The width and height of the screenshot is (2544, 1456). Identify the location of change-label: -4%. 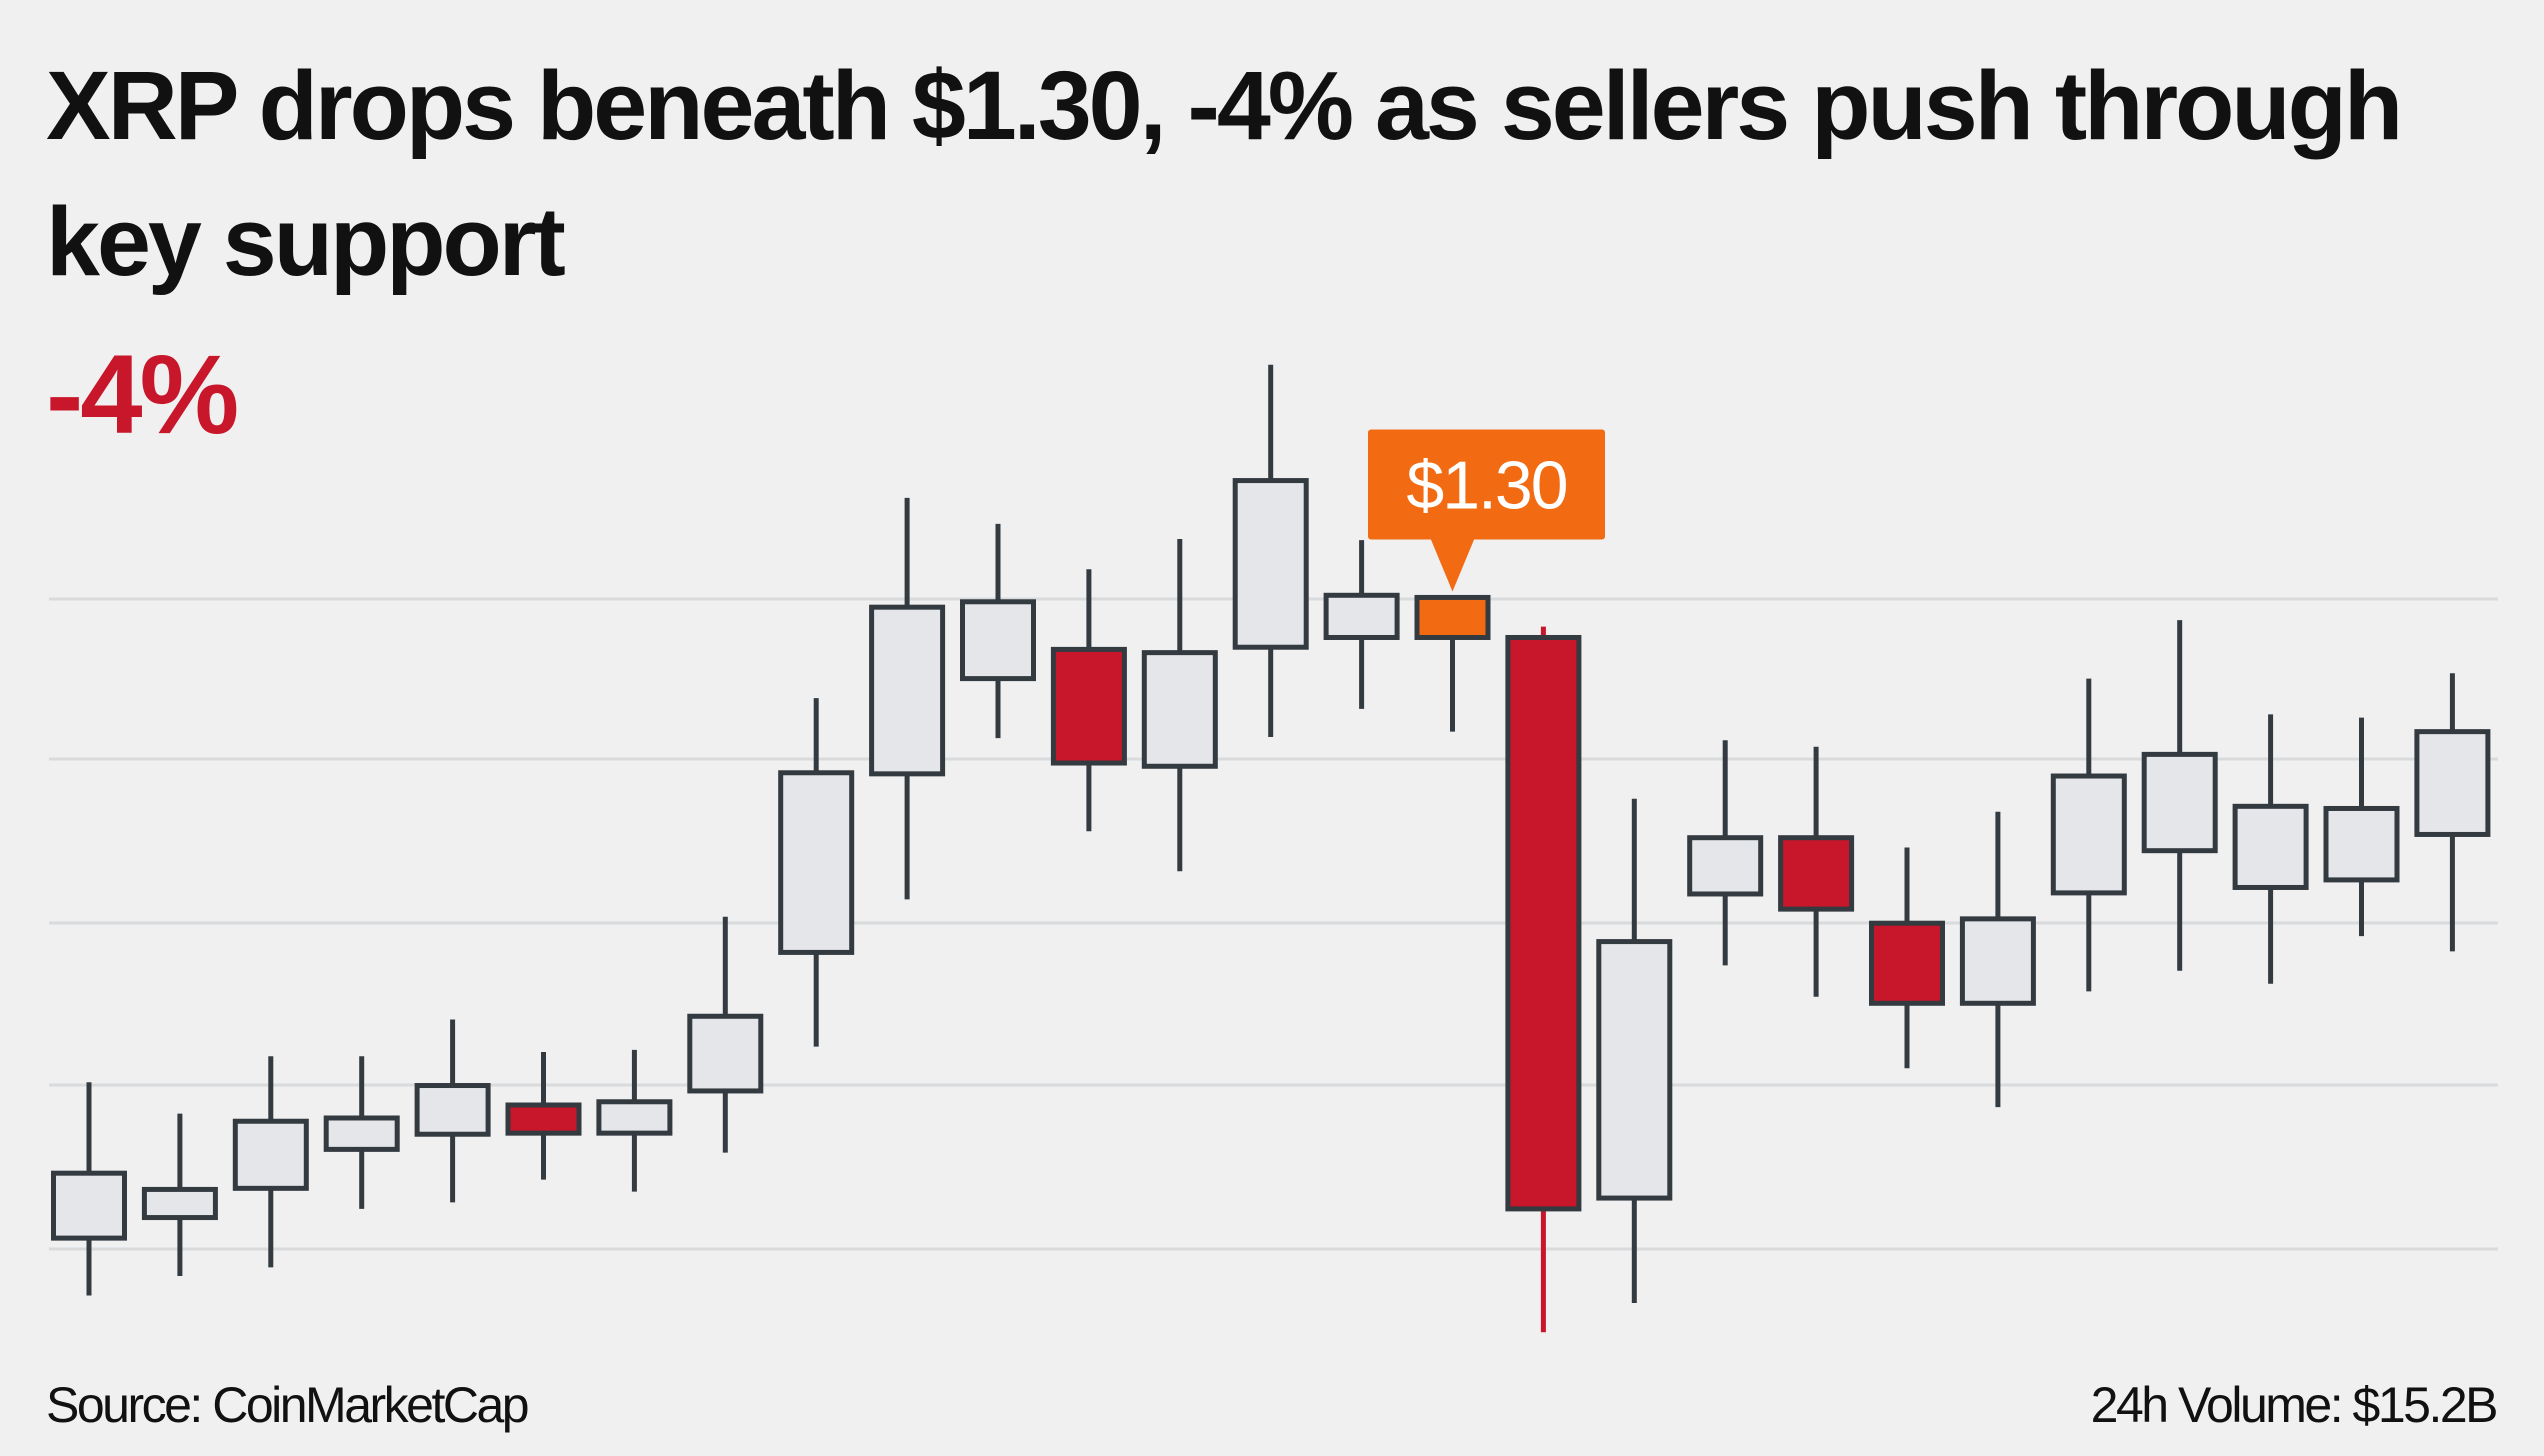
(142, 394).